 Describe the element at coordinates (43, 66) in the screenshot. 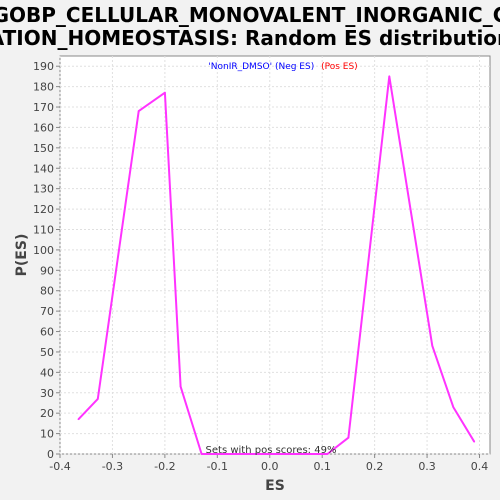

I see `y-tick-label: 190` at that location.